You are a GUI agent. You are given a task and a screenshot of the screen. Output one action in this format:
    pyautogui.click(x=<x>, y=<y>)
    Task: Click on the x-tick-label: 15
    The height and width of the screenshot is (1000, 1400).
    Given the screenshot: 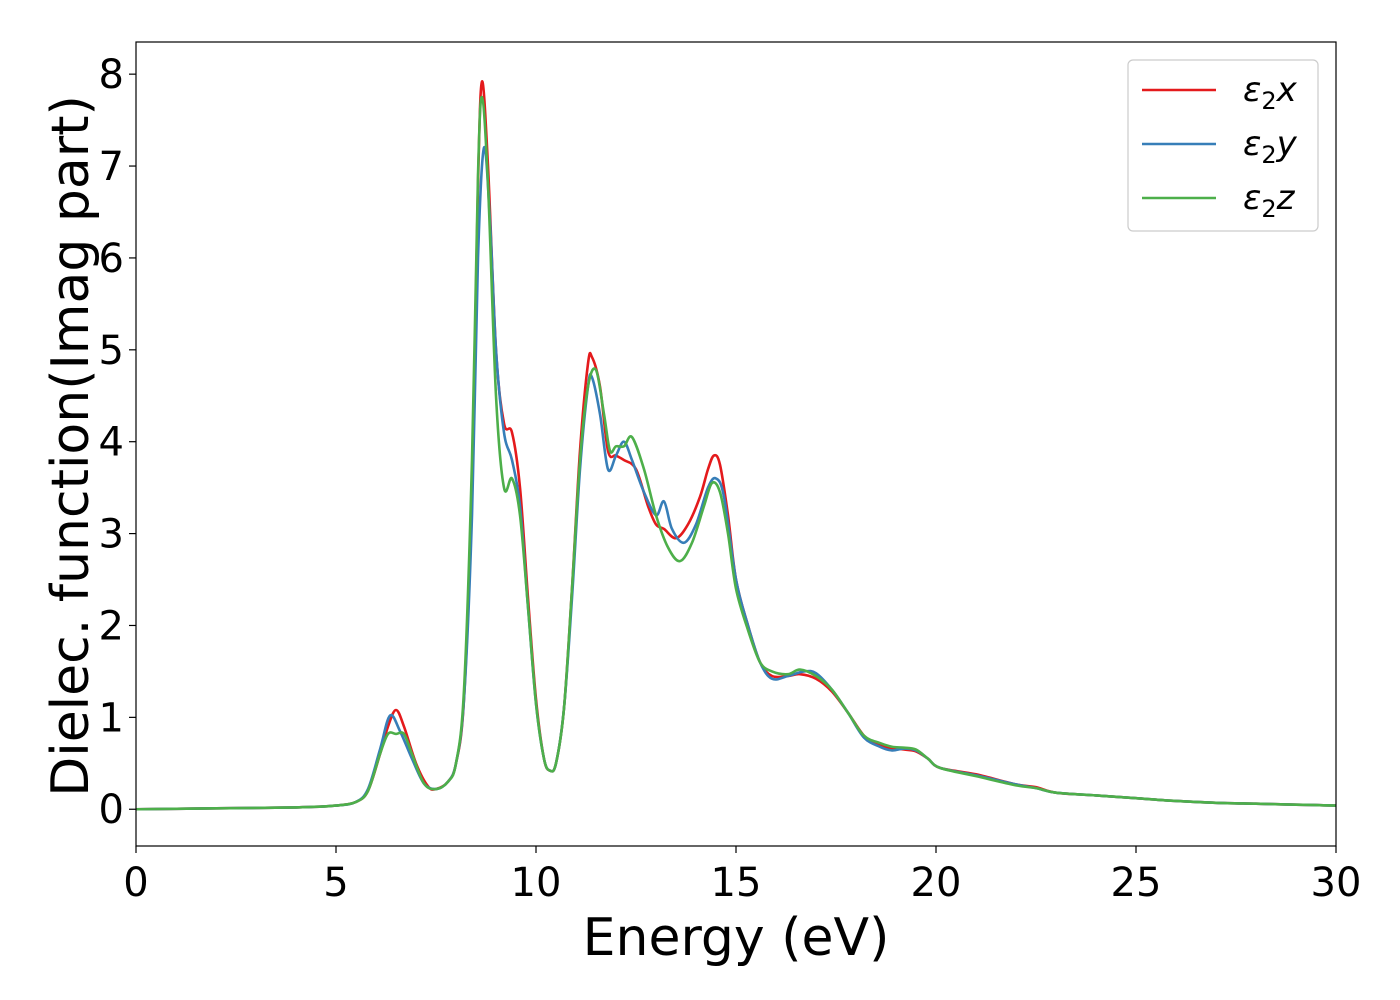 What is the action you would take?
    pyautogui.click(x=736, y=883)
    